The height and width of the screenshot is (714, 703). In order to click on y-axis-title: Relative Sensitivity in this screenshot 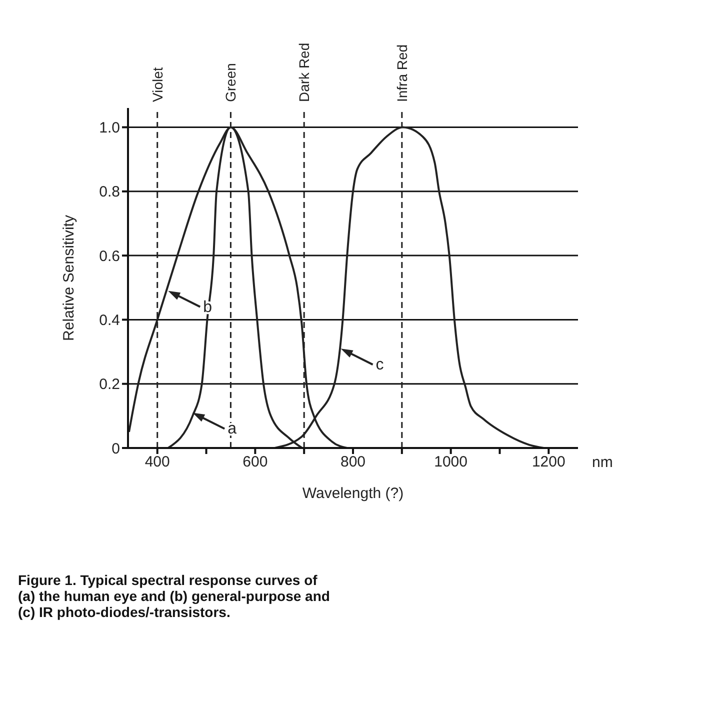, I will do `click(69, 277)`.